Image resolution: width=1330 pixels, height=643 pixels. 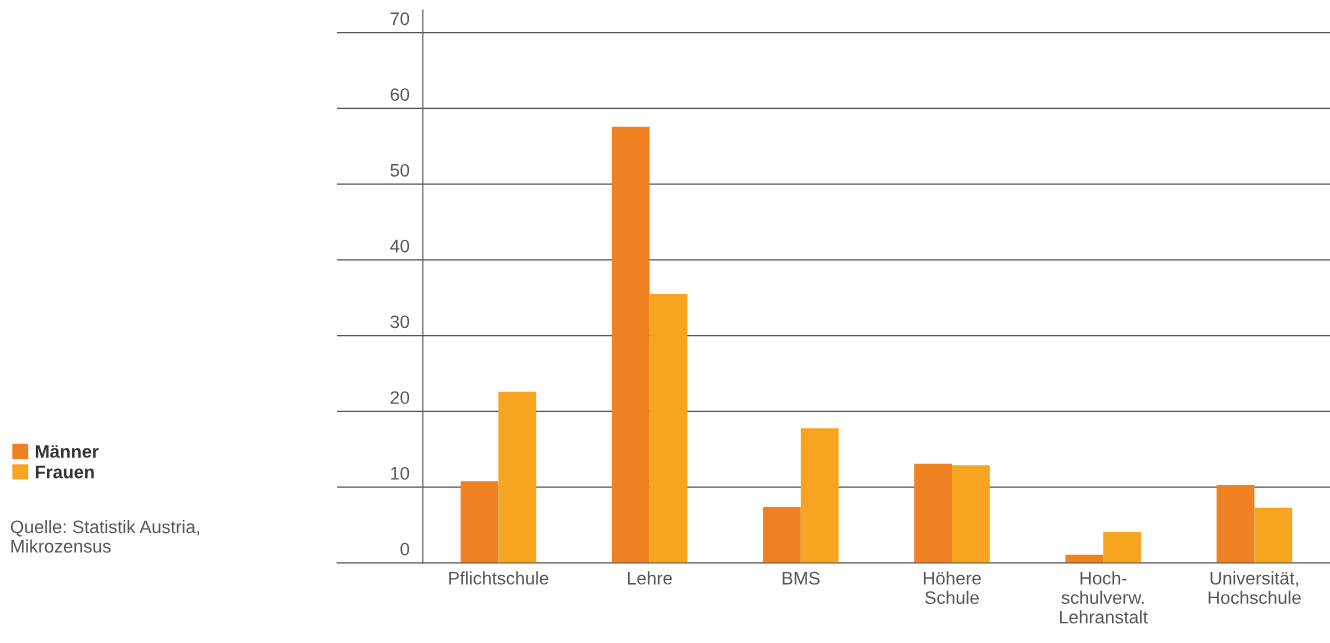 What do you see at coordinates (952, 588) in the screenshot?
I see `x-tick-label: Höhere Schule` at bounding box center [952, 588].